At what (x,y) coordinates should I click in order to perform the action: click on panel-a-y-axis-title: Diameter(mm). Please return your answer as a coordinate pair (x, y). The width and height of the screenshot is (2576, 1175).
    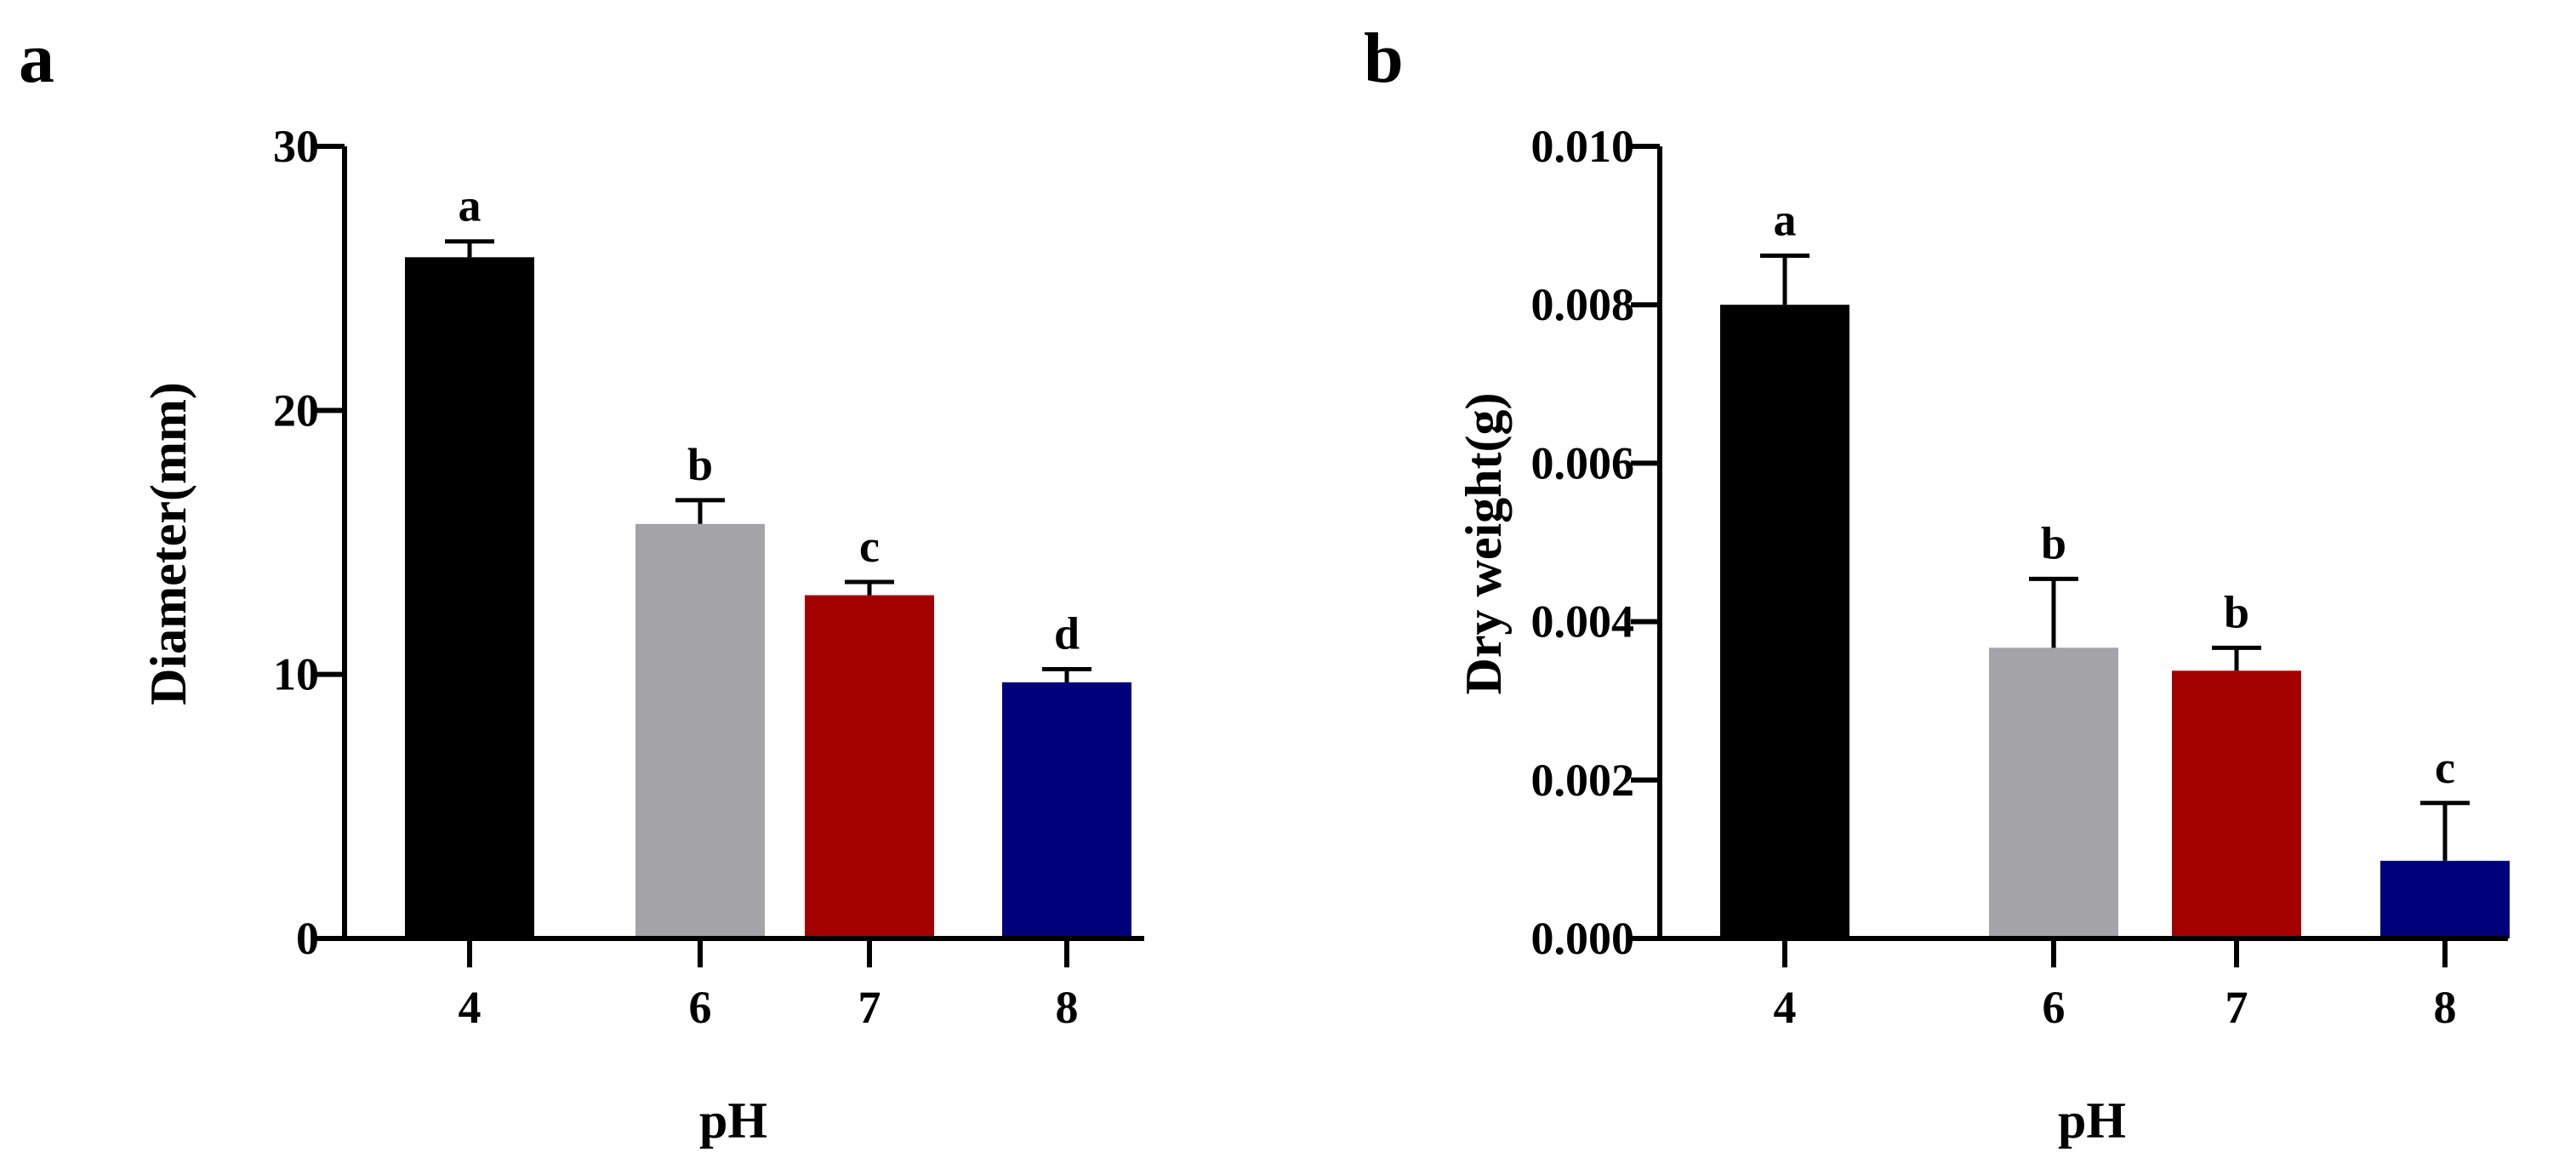
    Looking at the image, I should click on (169, 543).